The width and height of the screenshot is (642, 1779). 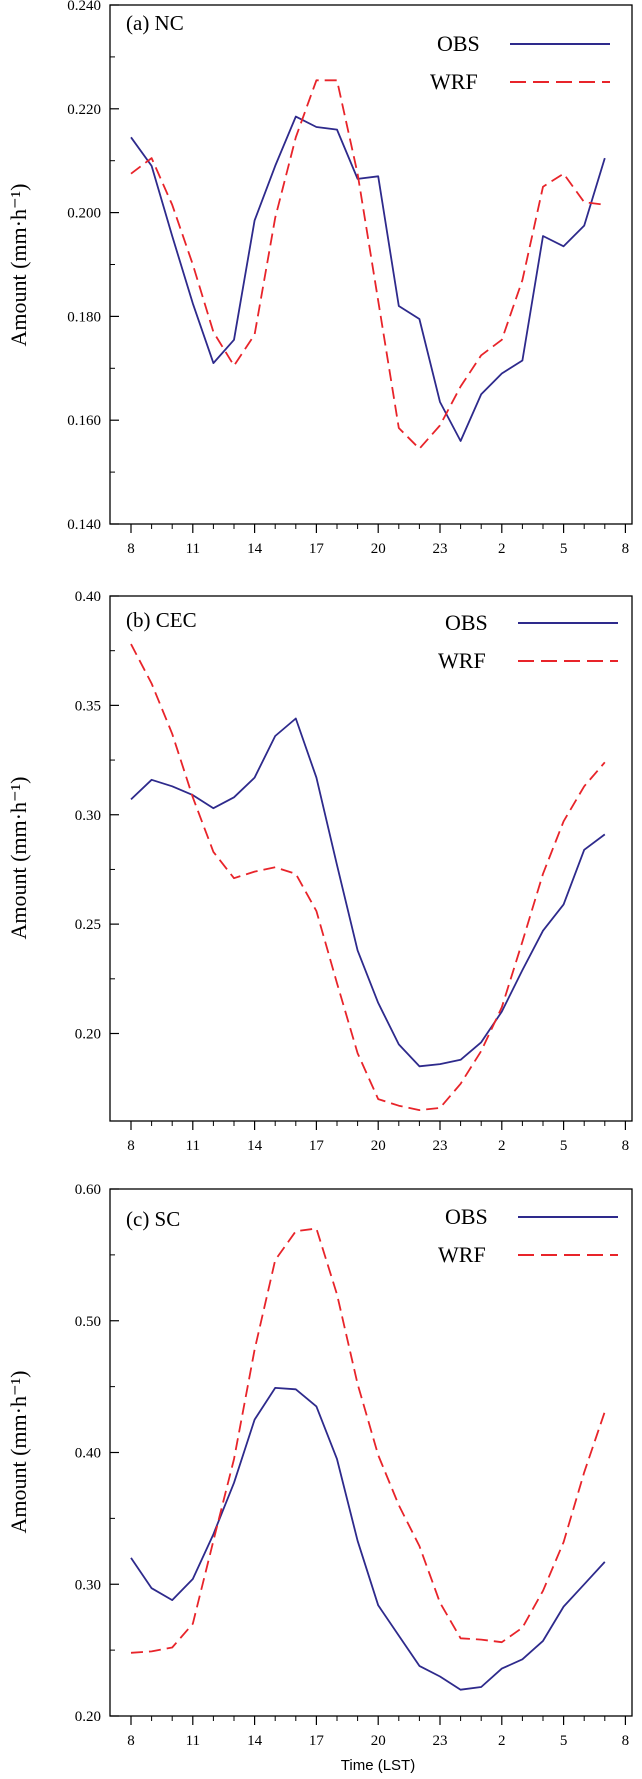 What do you see at coordinates (255, 1741) in the screenshot?
I see `panel-c-x-tick-label: 14` at bounding box center [255, 1741].